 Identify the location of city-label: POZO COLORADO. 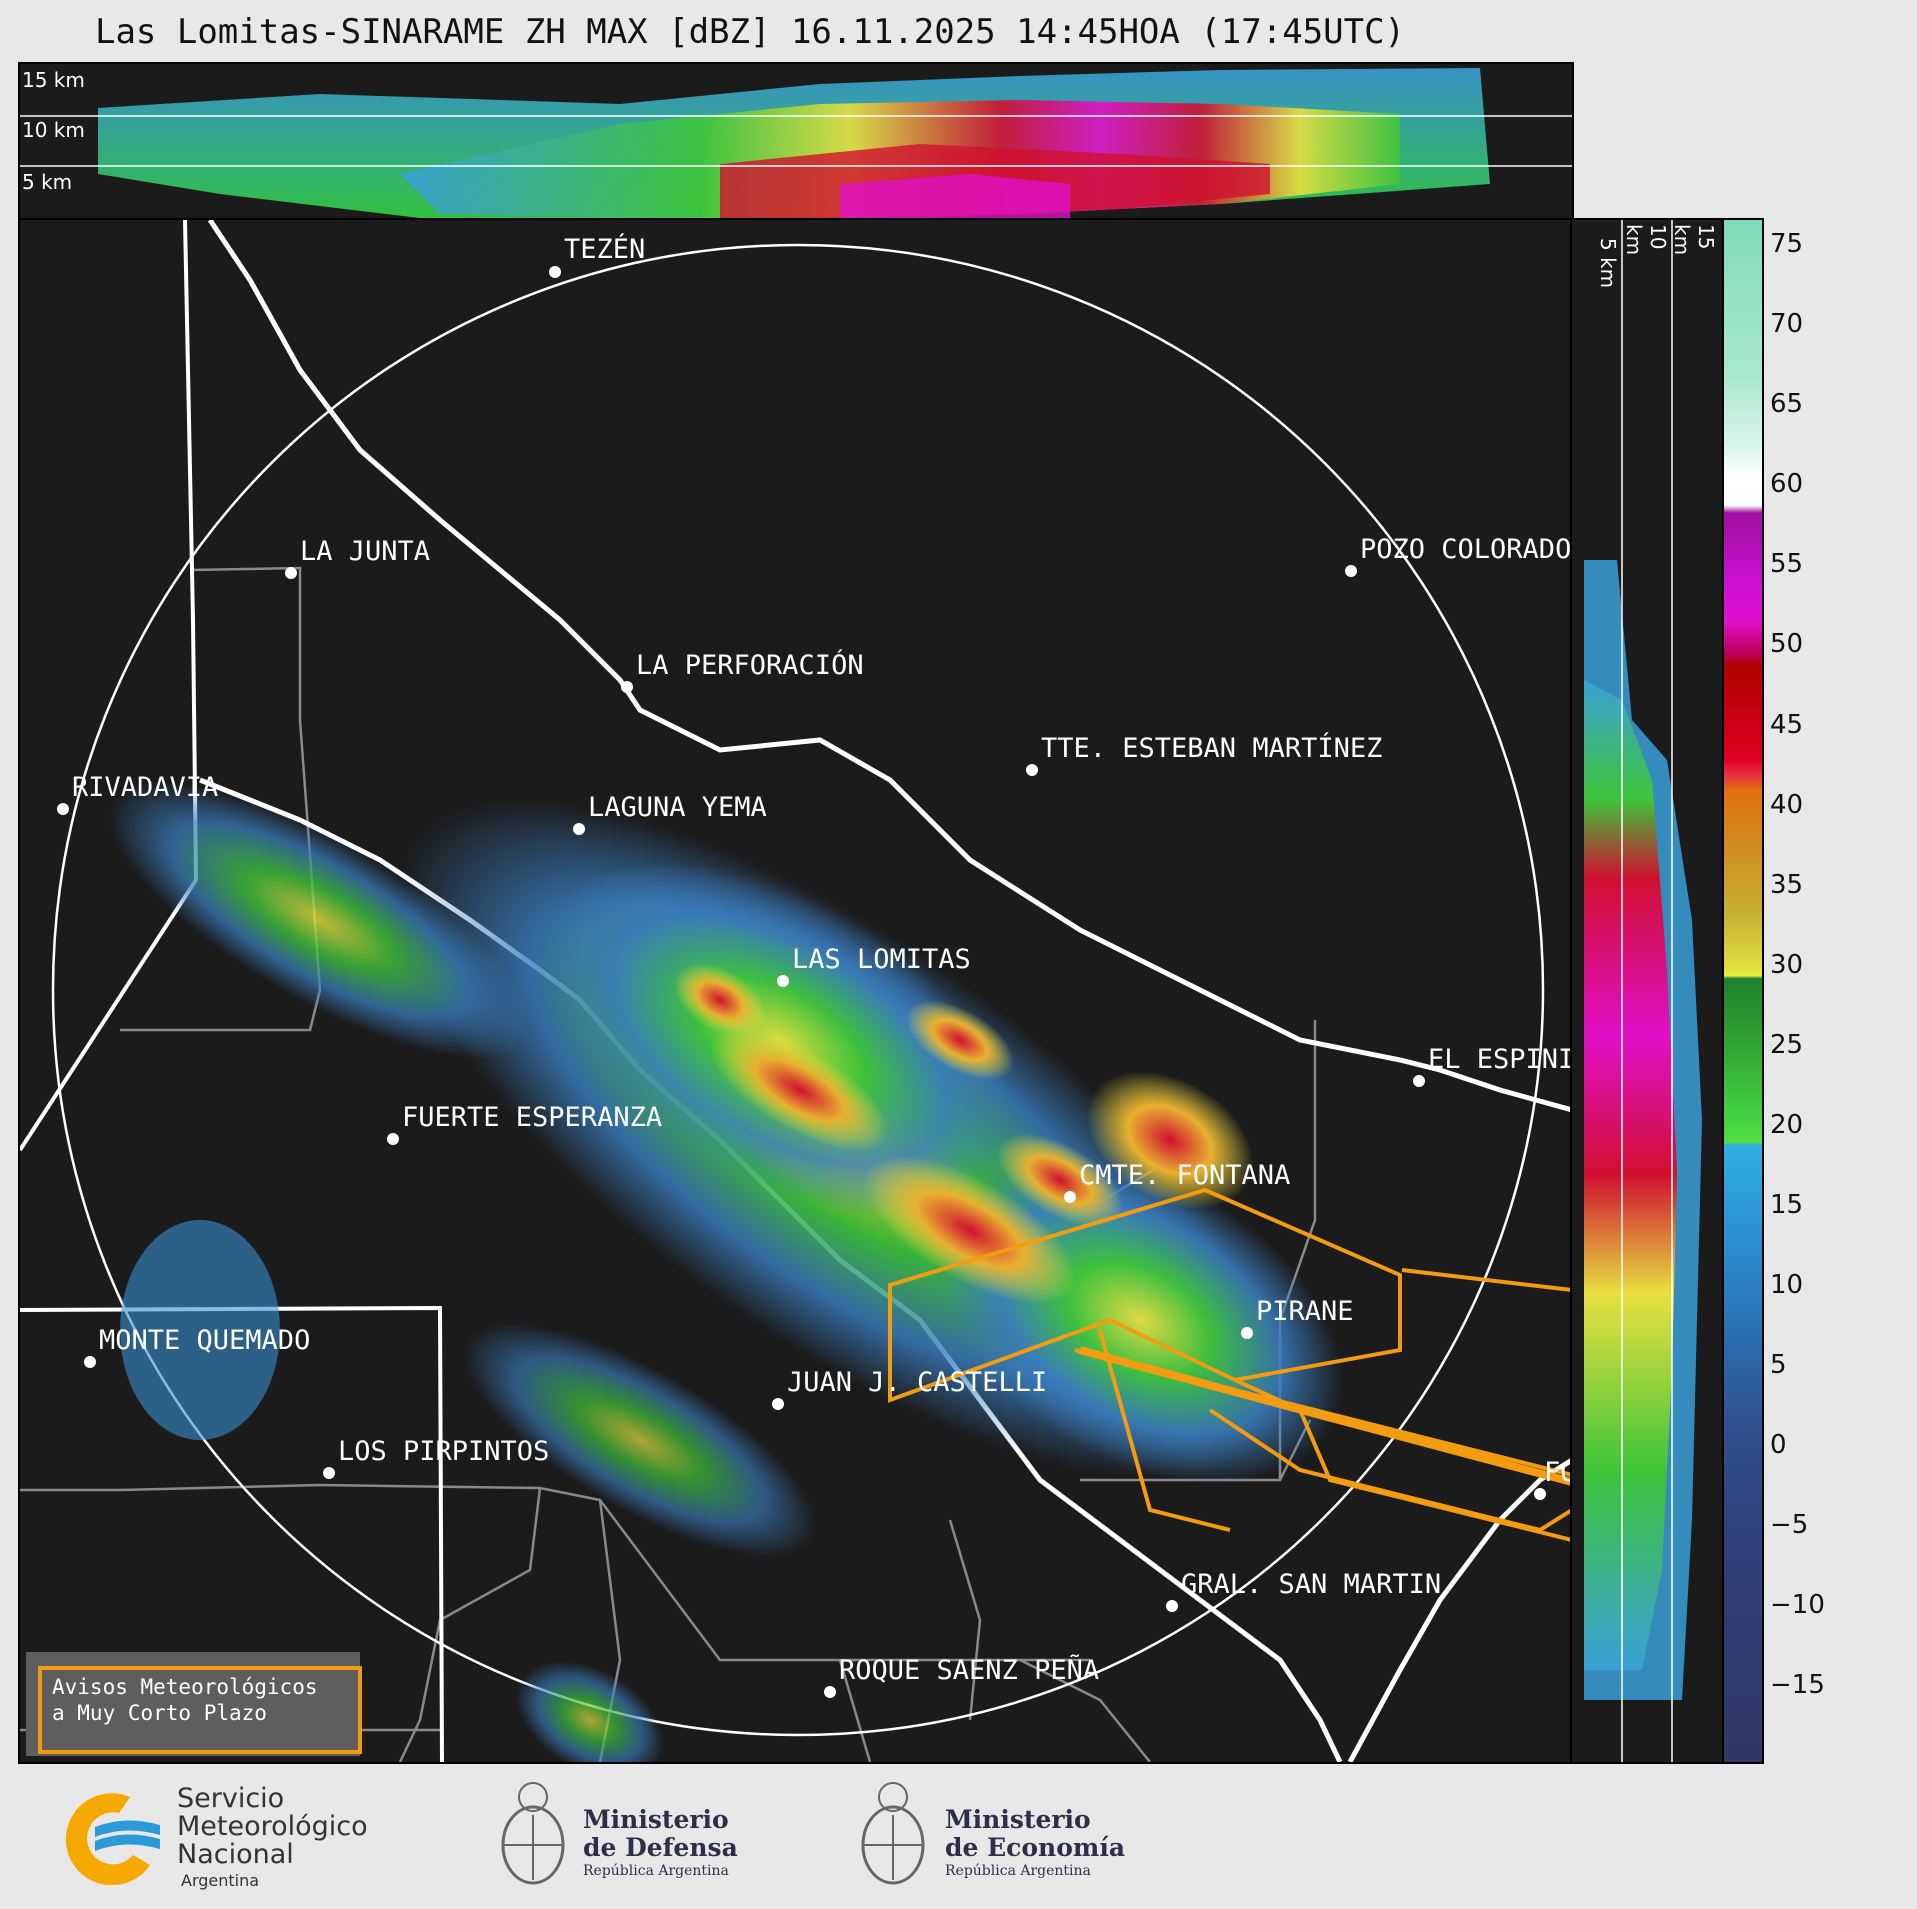
(1466, 549).